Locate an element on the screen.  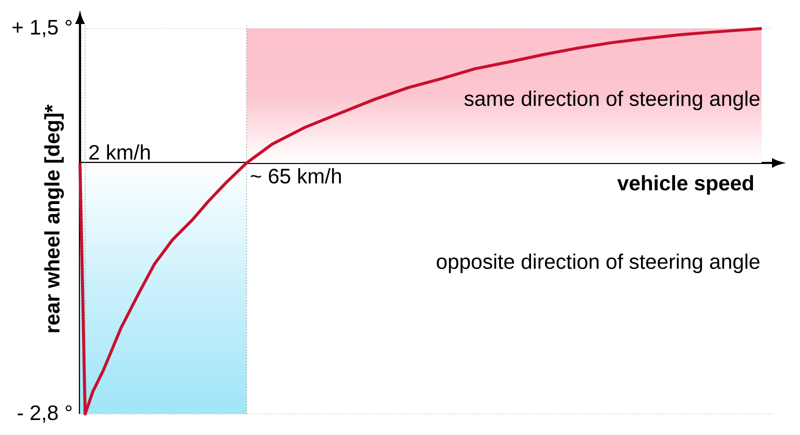
y-axis-title: rear wheel angle [deg]* is located at coordinates (54, 218).